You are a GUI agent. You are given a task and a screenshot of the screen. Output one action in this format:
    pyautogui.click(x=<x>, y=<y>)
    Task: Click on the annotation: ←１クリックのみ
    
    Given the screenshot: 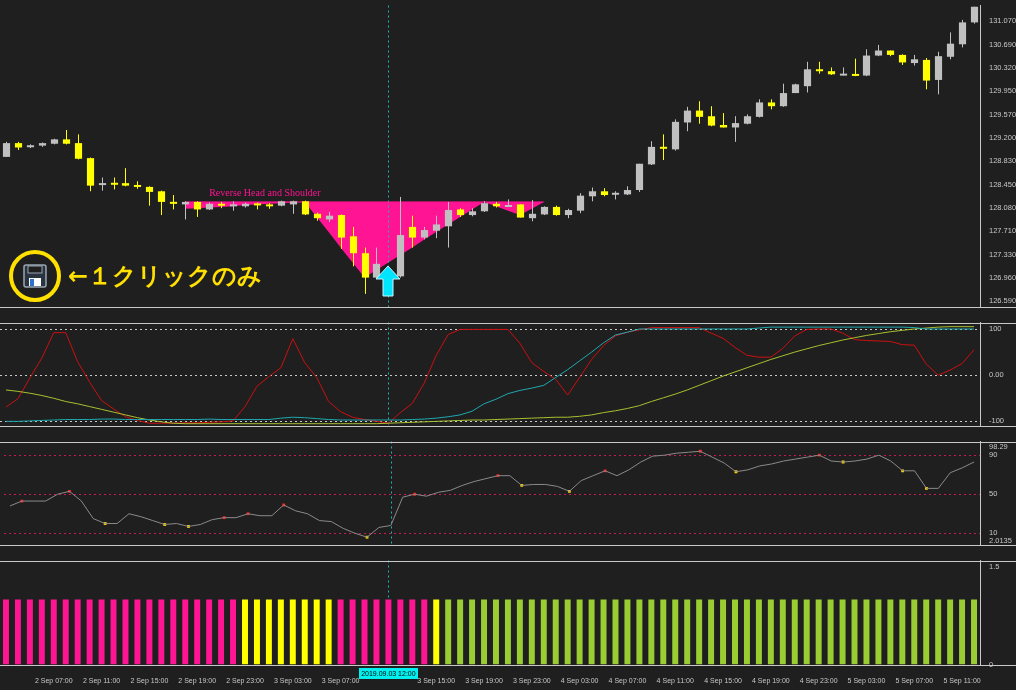 What is the action you would take?
    pyautogui.click(x=165, y=276)
    